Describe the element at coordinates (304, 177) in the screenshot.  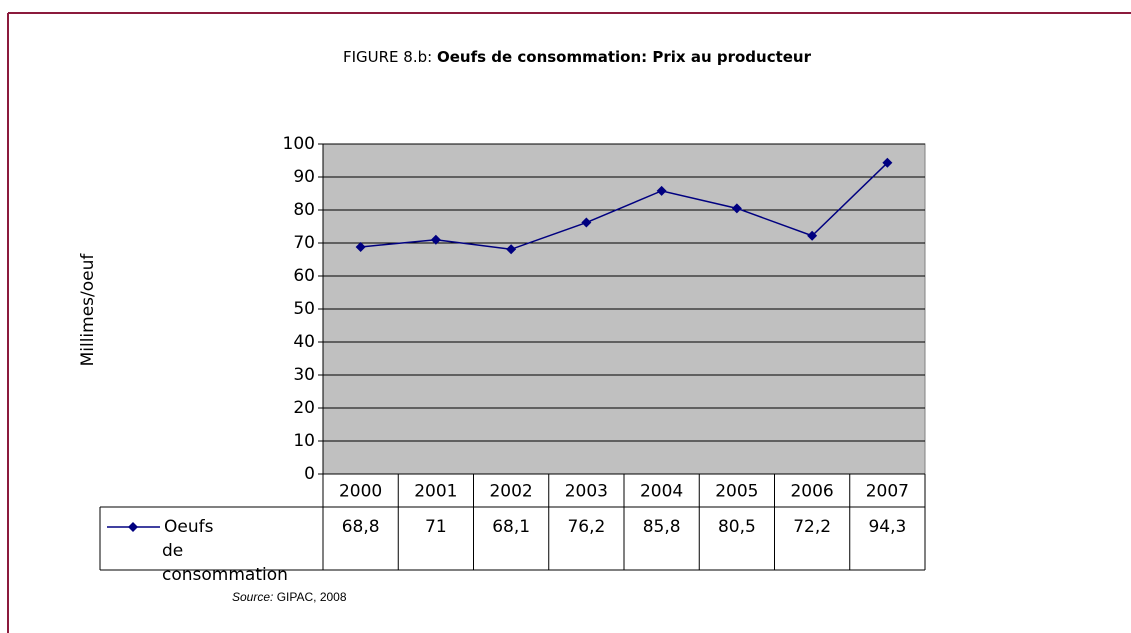
I see `y-tick-label: 90` at that location.